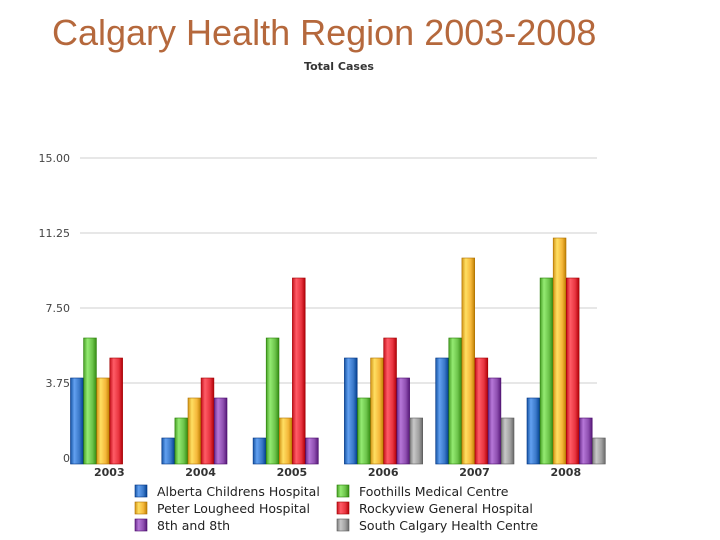  I want to click on y-axis-ticks: 0 3.75 7.50 11.25 15.00, so click(55, 308).